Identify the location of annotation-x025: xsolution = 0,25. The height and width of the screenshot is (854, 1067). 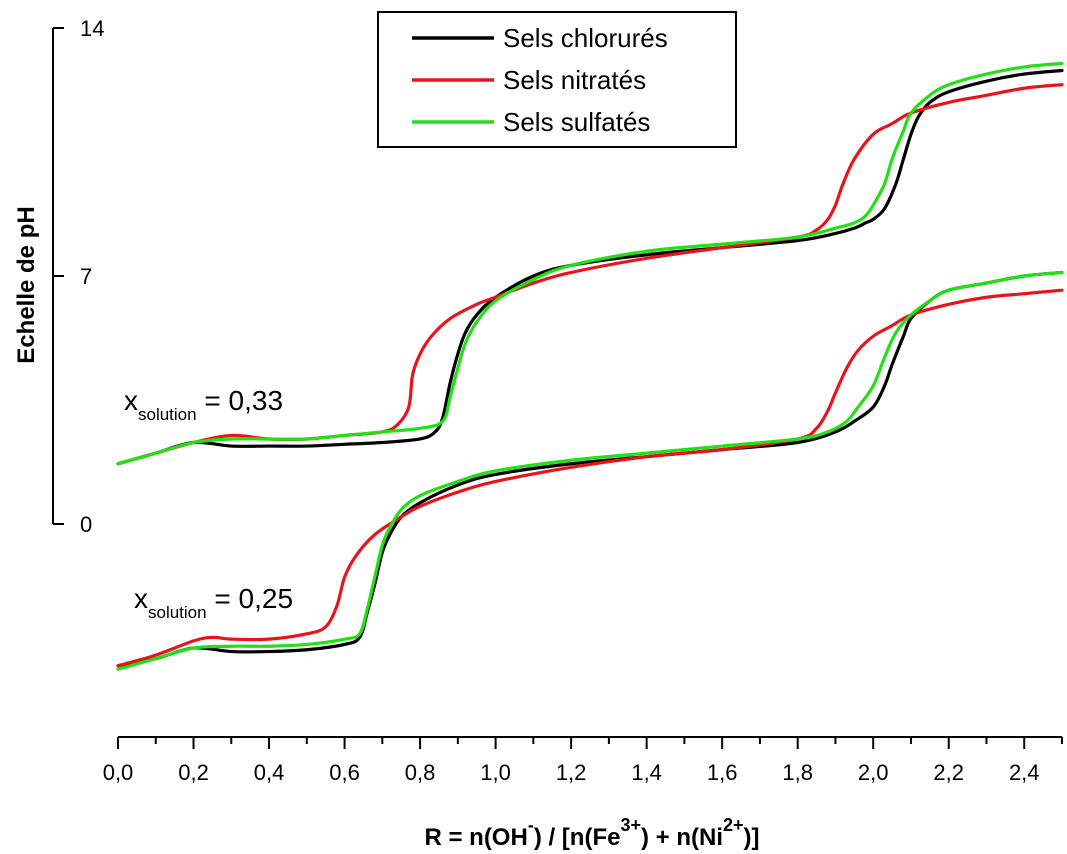
(213, 602).